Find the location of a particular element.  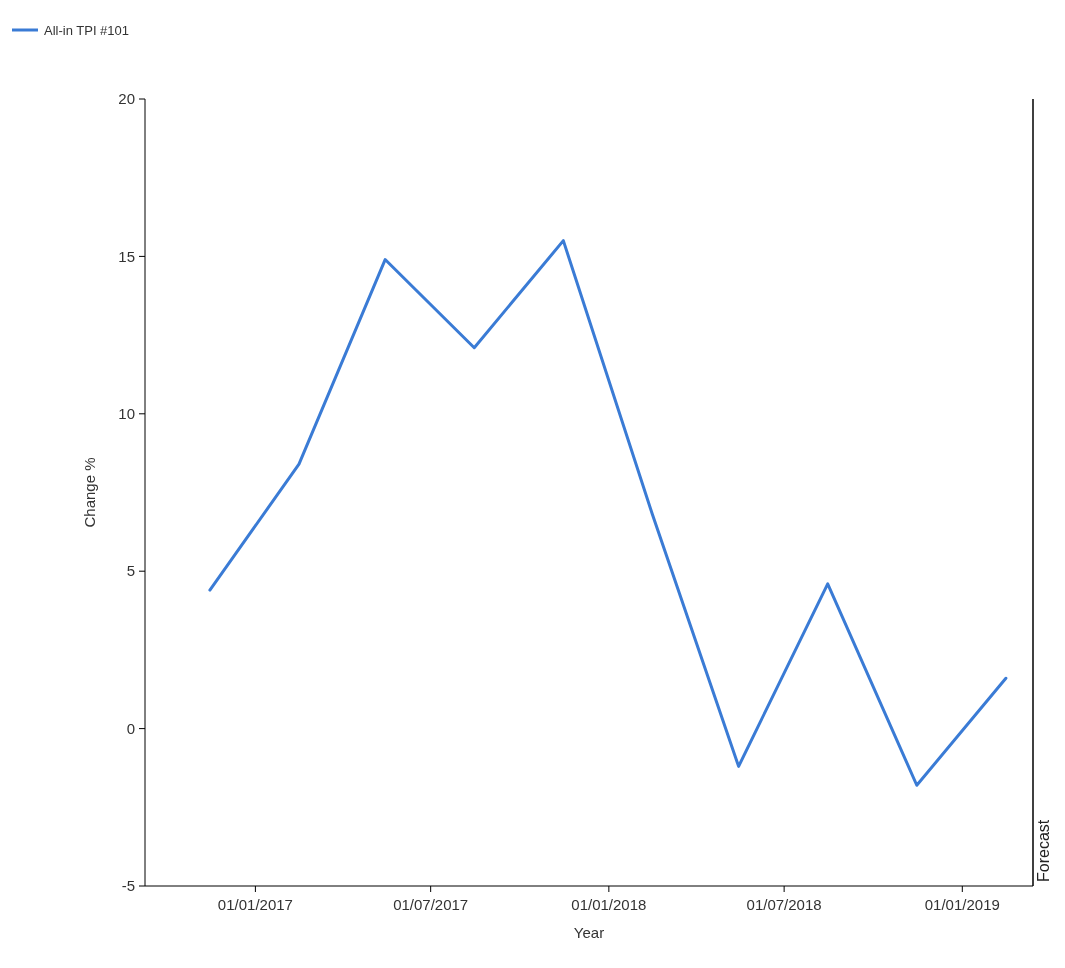

y-tick-label: 10 is located at coordinates (126, 414).